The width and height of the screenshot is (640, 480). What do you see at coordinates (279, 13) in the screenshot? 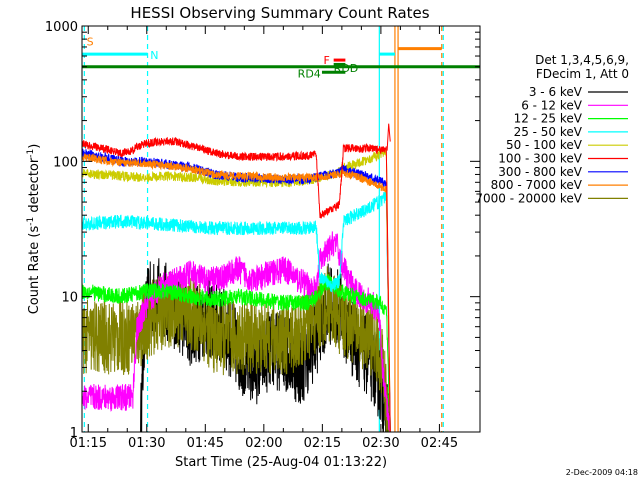
I see `chart-title: HESSI Observing Summary Count Rates` at bounding box center [279, 13].